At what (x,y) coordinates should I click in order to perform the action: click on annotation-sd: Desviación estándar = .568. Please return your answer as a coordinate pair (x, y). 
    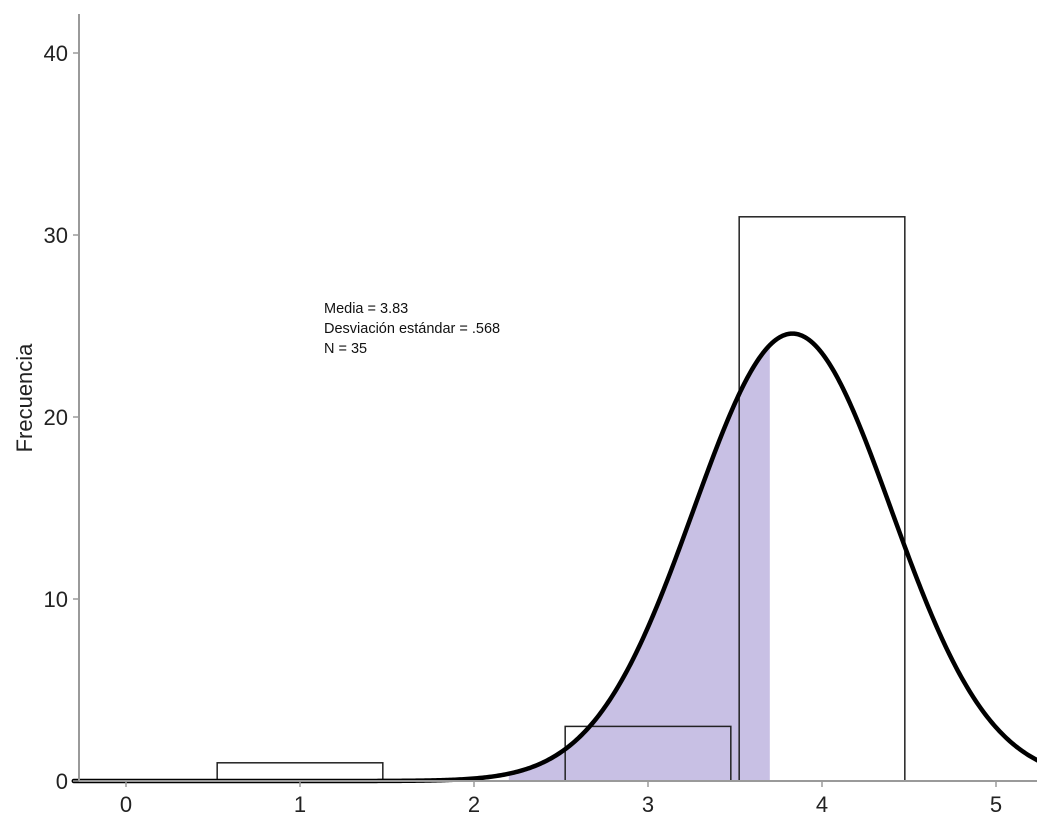
    Looking at the image, I should click on (412, 329).